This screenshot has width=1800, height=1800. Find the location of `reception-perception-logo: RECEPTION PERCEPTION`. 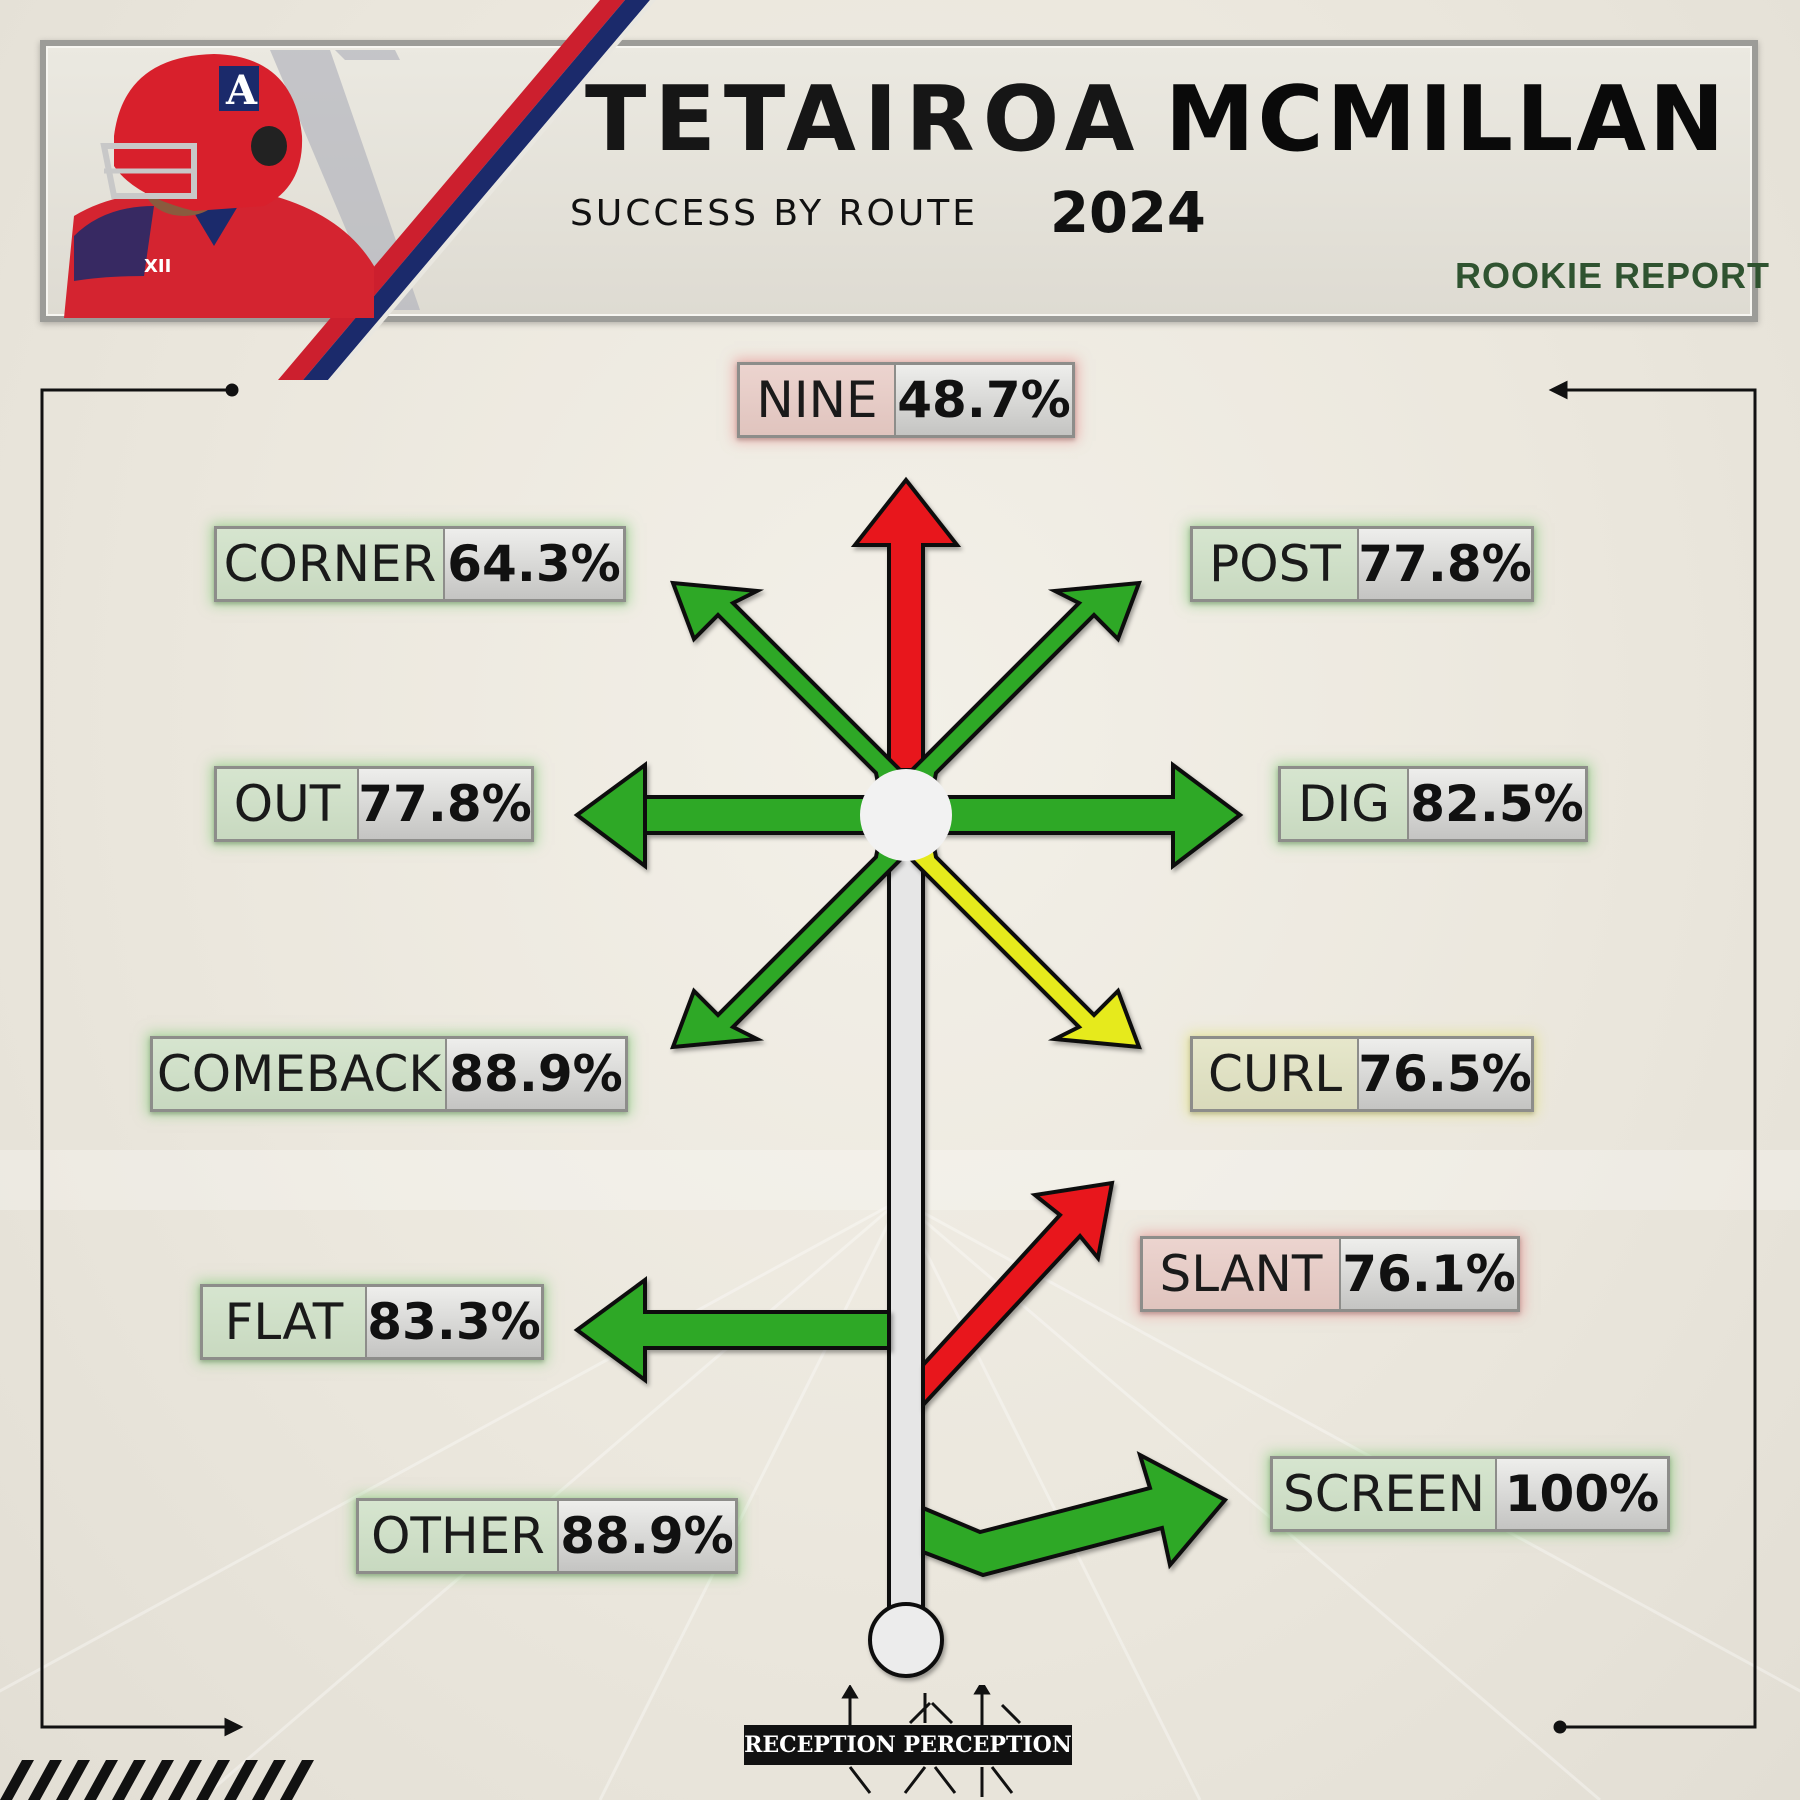

reception-perception-logo: RECEPTION PERCEPTION is located at coordinates (908, 1745).